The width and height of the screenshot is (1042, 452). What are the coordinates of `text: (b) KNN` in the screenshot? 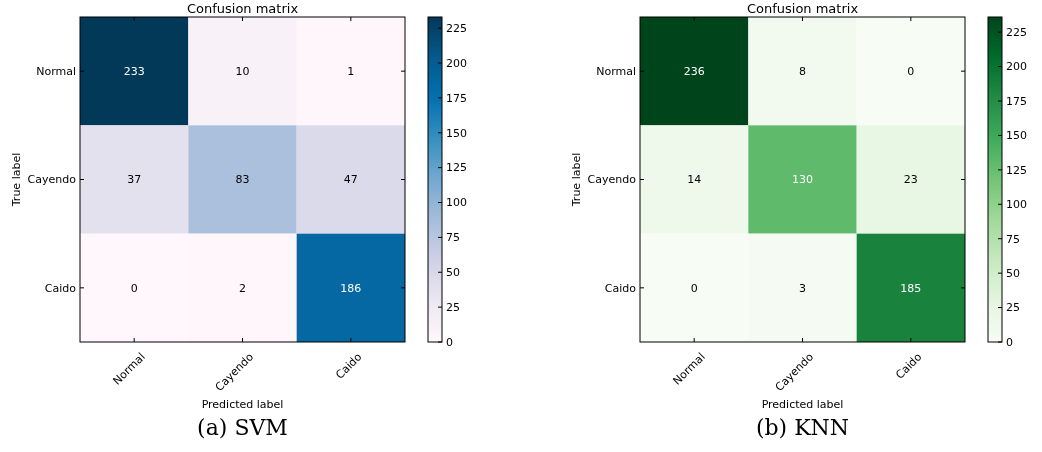 It's located at (802, 427).